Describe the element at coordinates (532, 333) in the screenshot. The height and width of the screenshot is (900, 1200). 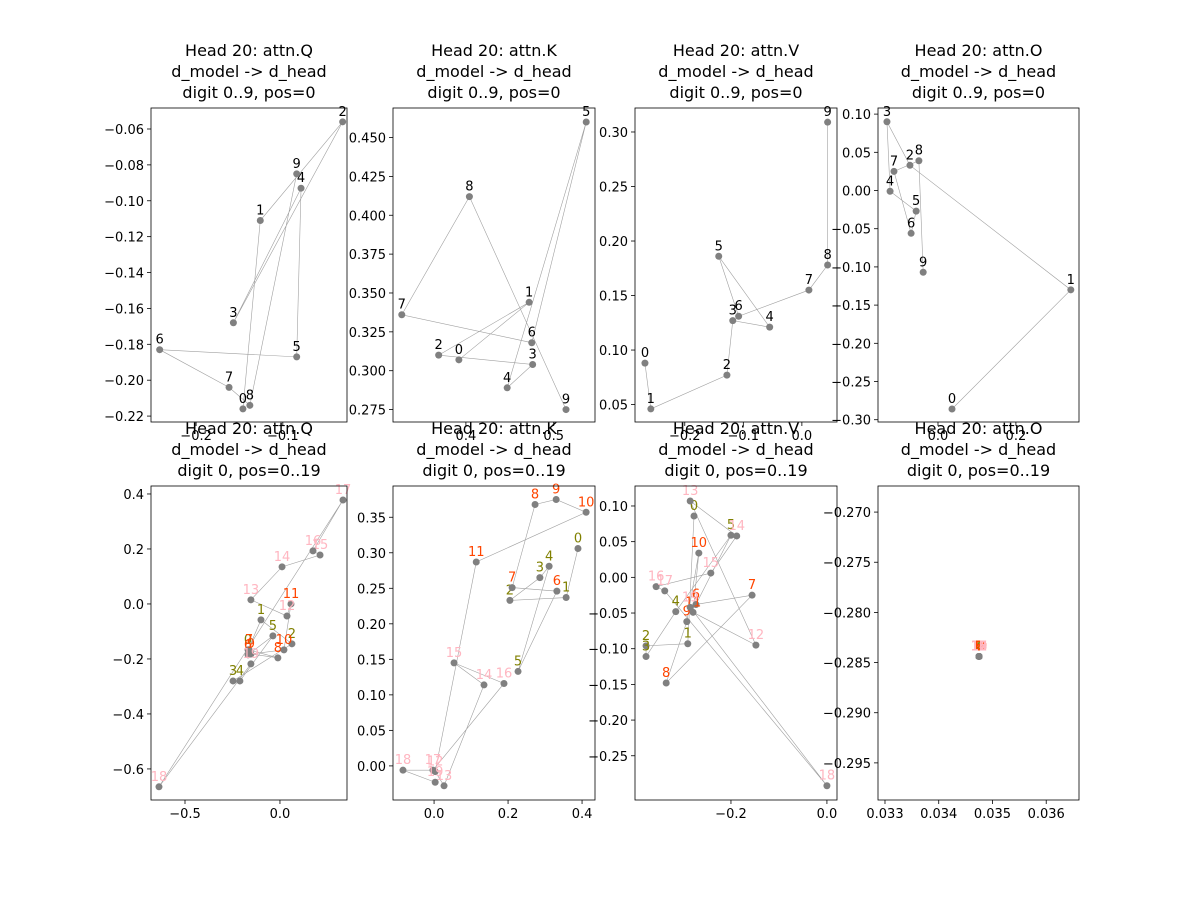
I see `point-label: 6` at that location.